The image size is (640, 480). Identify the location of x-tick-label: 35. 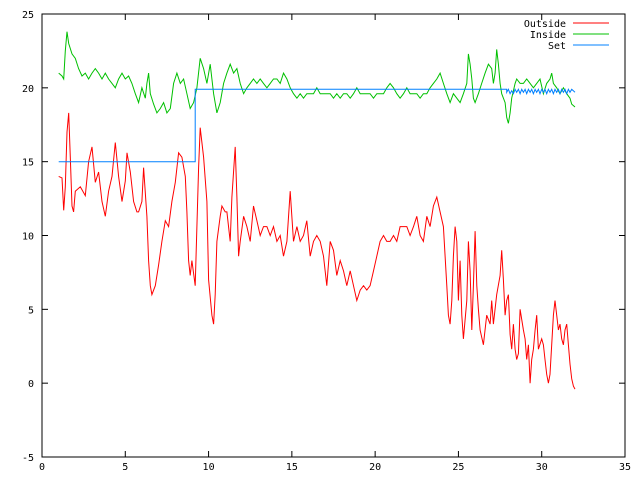
(625, 467).